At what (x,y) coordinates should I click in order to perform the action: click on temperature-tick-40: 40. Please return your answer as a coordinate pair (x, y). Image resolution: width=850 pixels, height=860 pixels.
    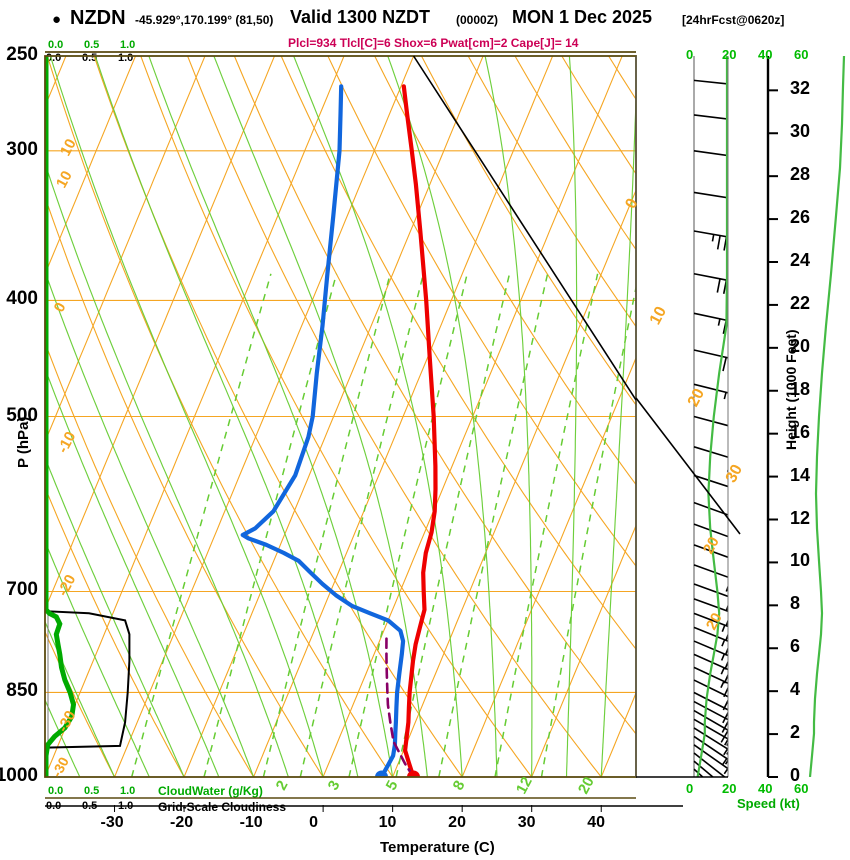
    Looking at the image, I should click on (596, 822).